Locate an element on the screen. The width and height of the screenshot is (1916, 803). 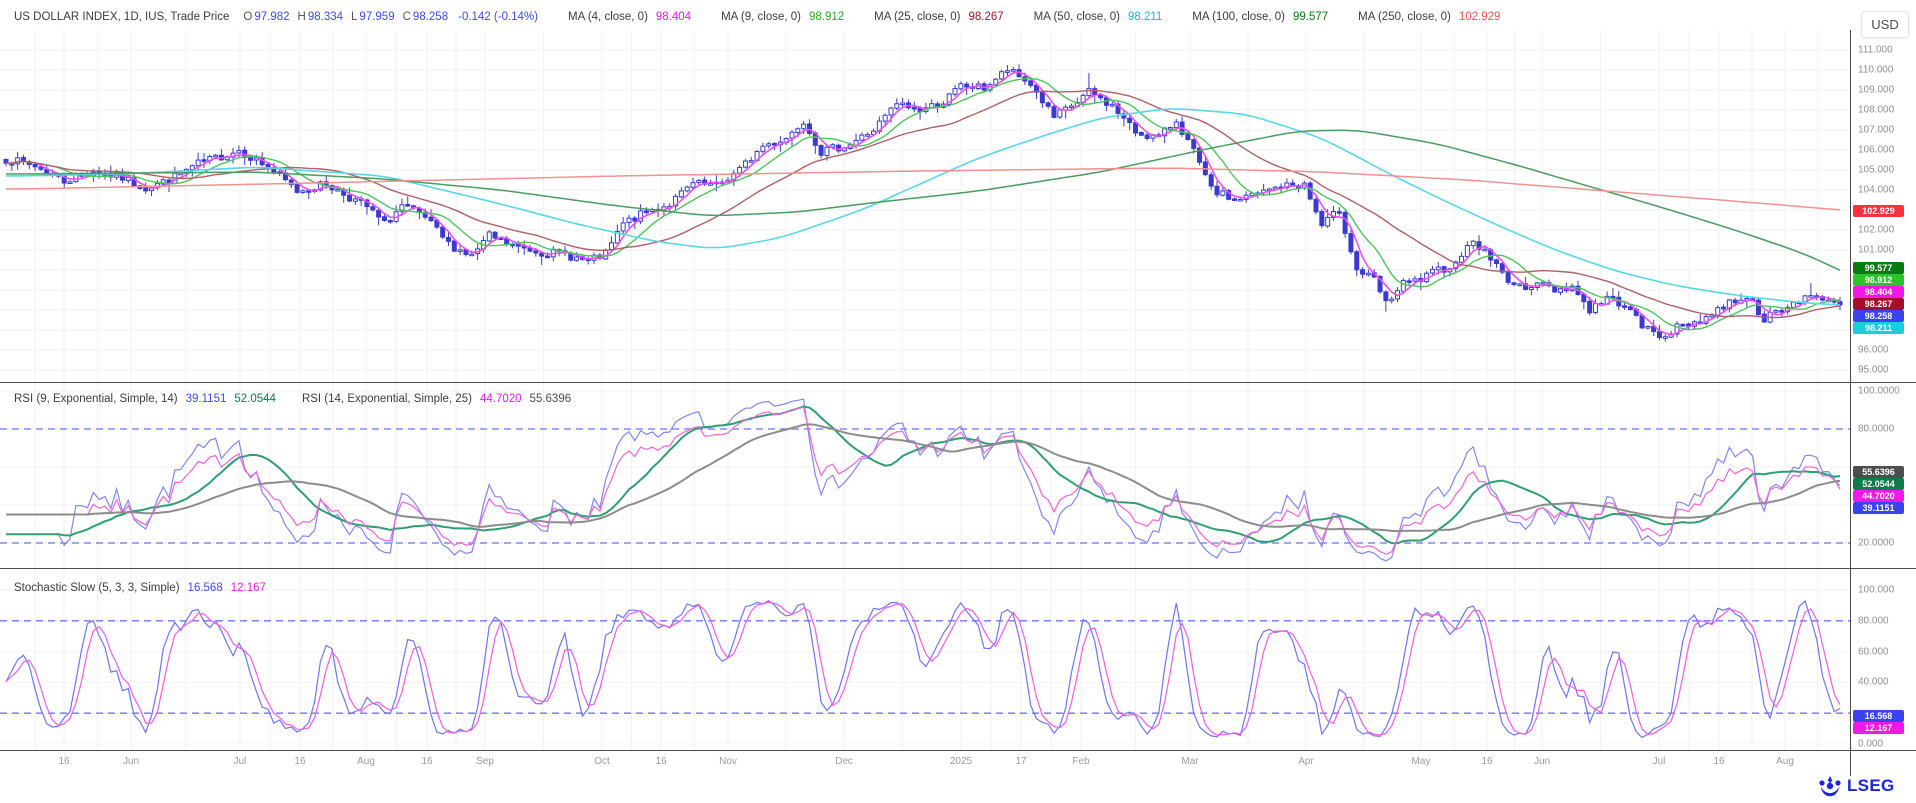
price-badge: 12.167 is located at coordinates (1878, 727).